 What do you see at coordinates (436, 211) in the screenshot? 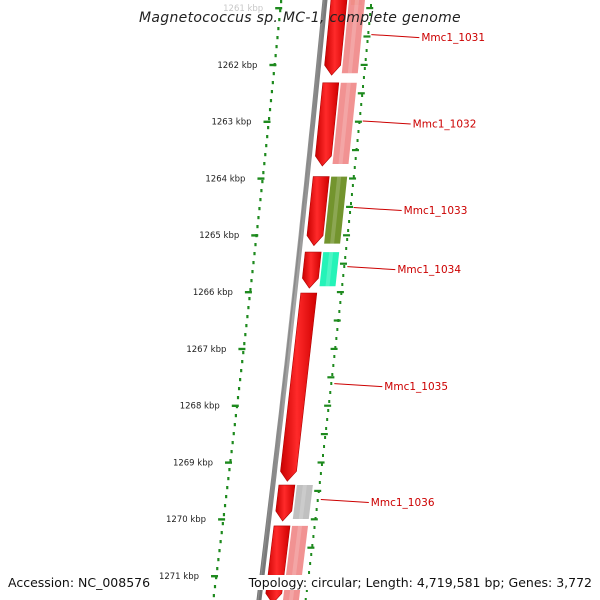
I see `gene-label: Mmc1_1033` at bounding box center [436, 211].